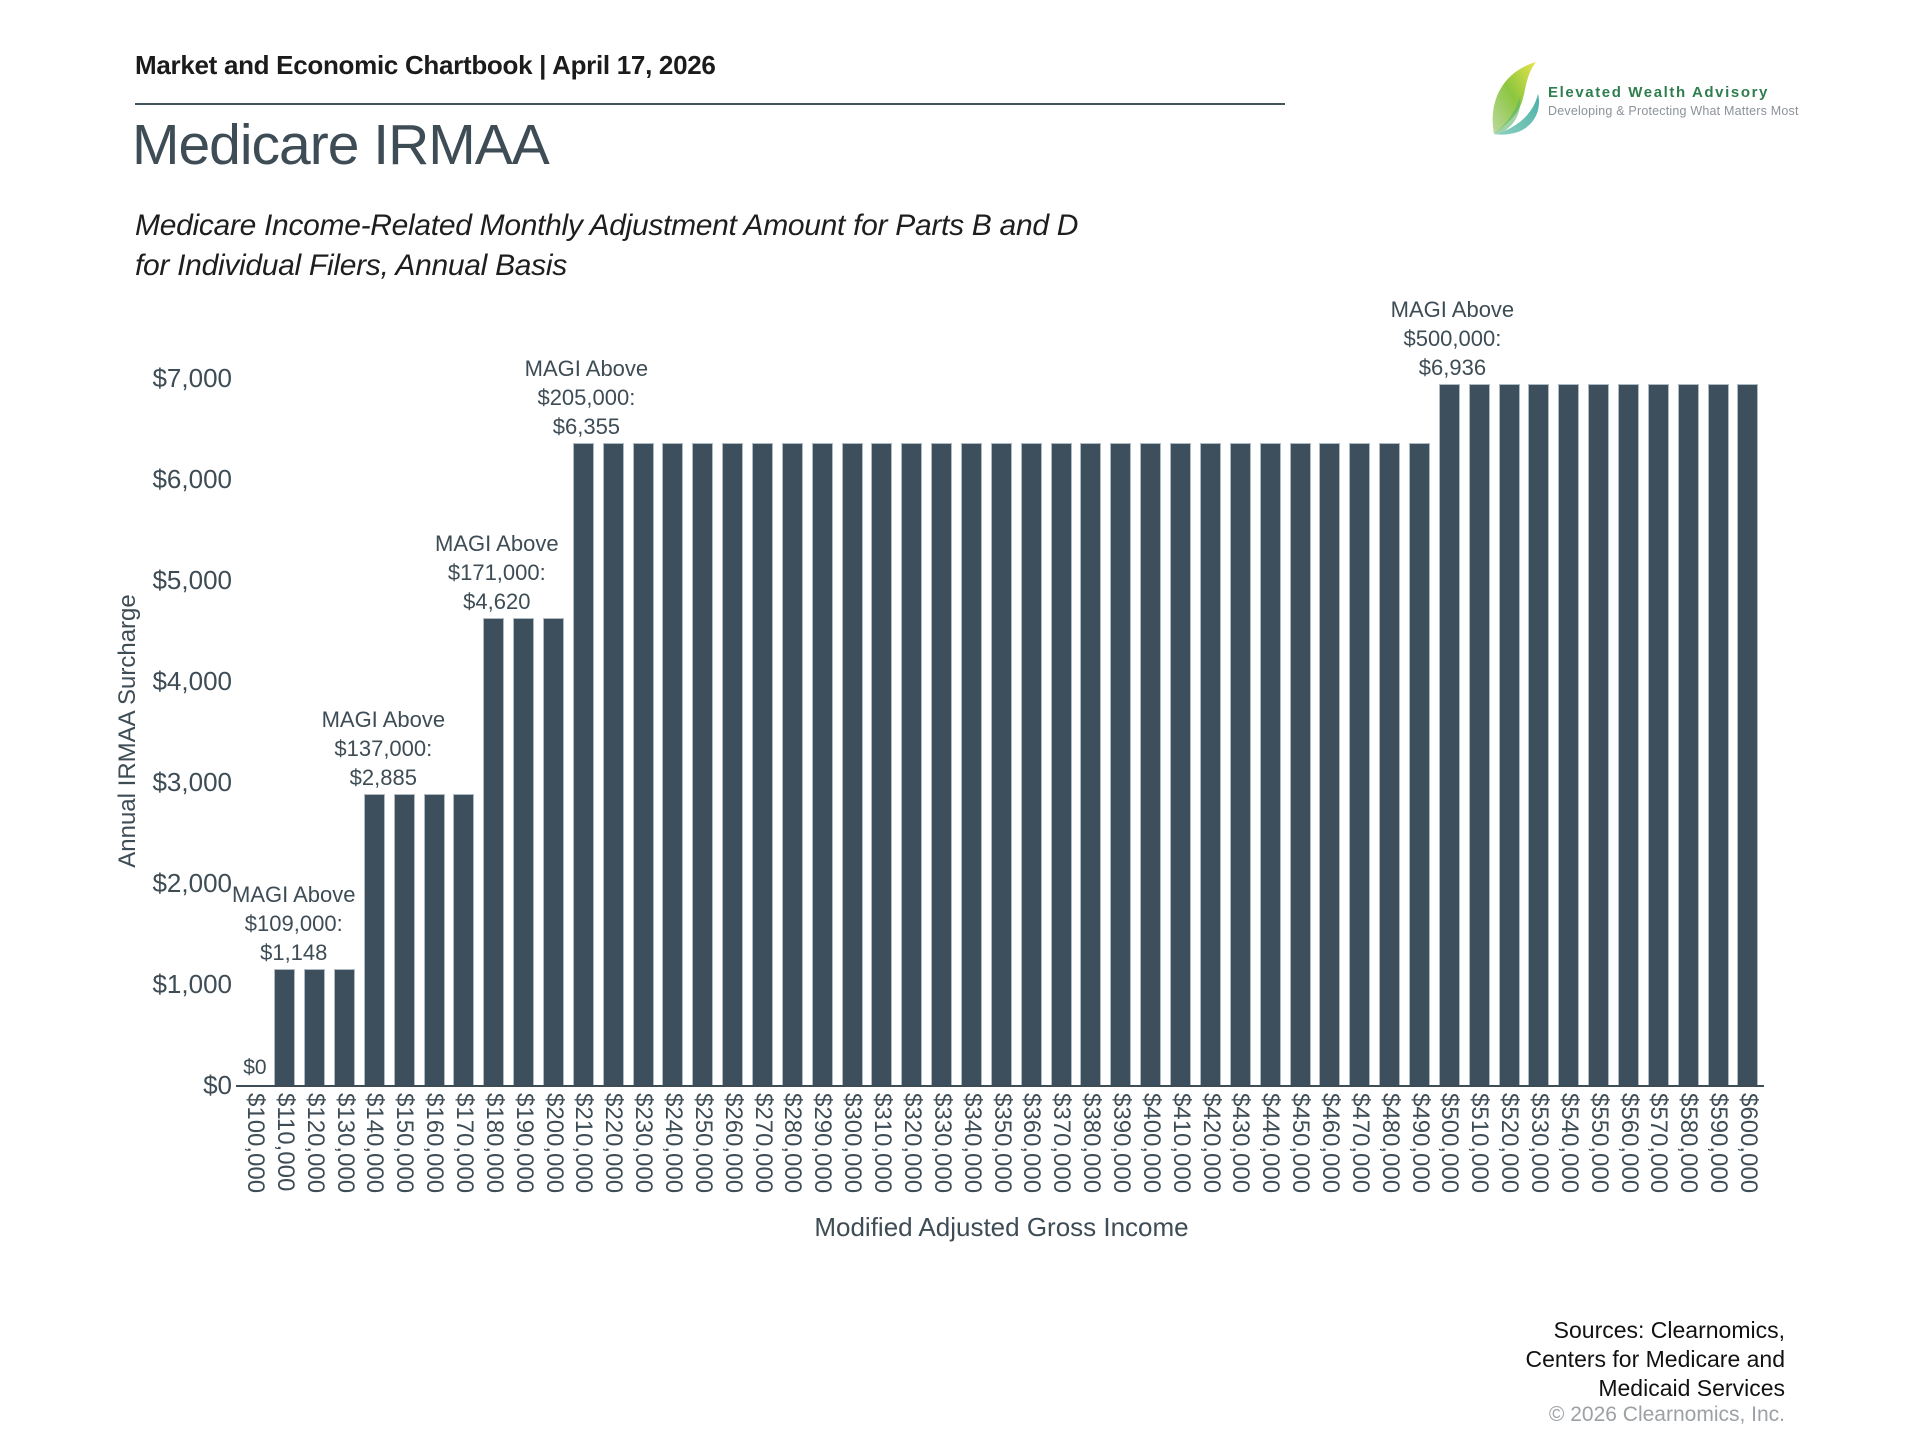  What do you see at coordinates (192, 883) in the screenshot?
I see `y-tick-label: $2,000` at bounding box center [192, 883].